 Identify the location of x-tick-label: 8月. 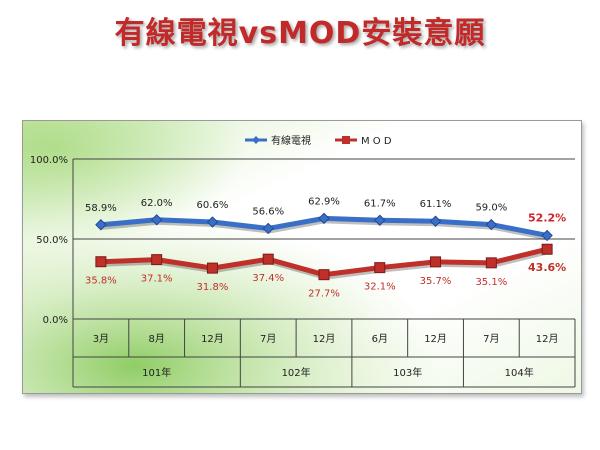
(156, 339).